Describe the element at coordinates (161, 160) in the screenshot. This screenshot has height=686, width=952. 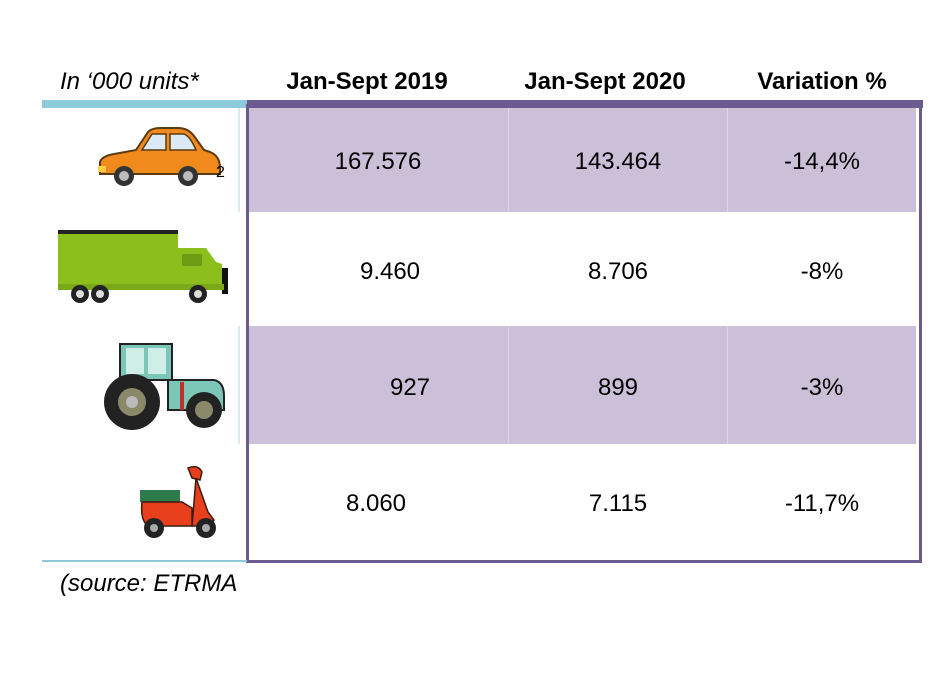
I see `car-icon` at that location.